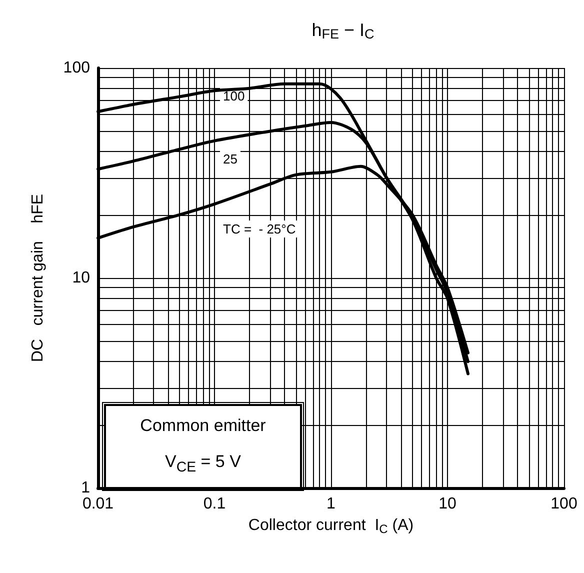 The height and width of the screenshot is (573, 584). What do you see at coordinates (564, 504) in the screenshot?
I see `x-tick-label: 100` at bounding box center [564, 504].